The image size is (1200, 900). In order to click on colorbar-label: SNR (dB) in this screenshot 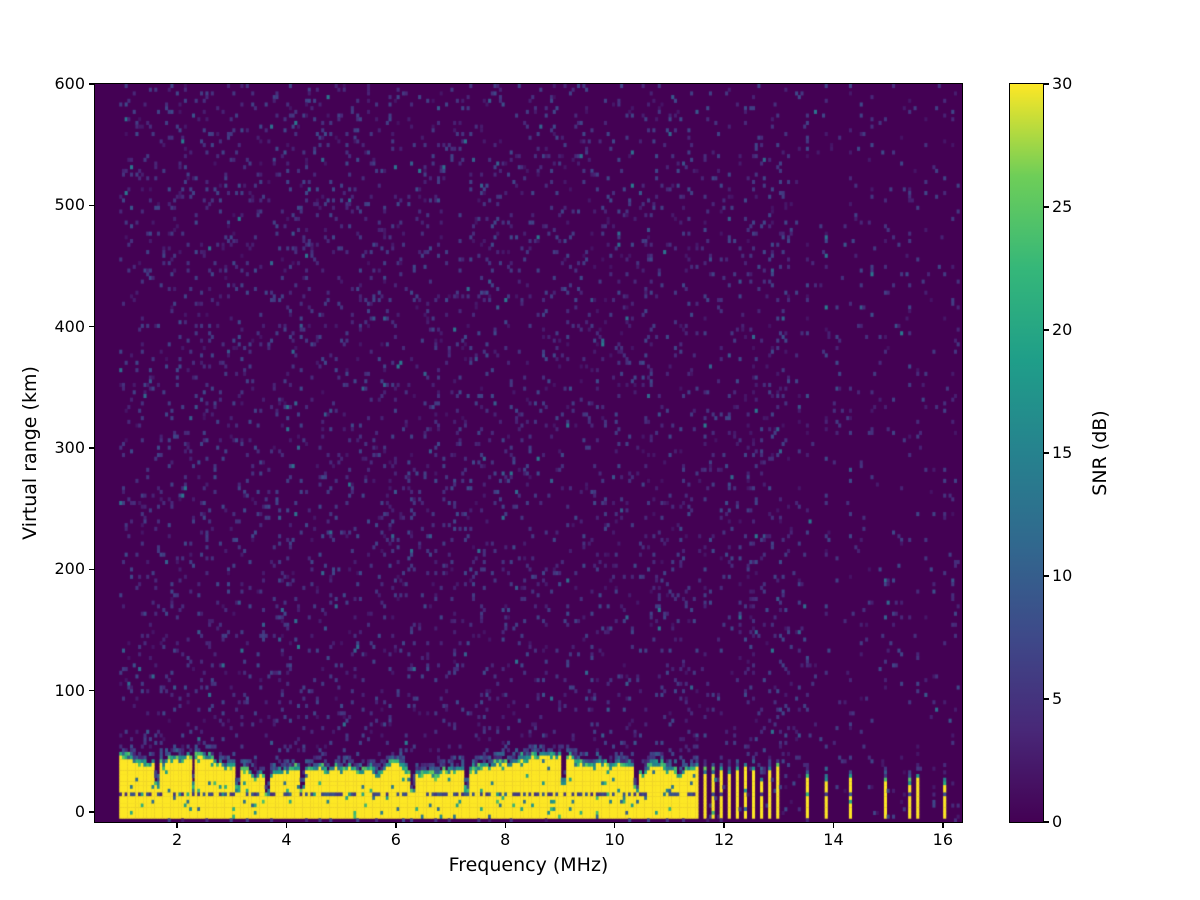, I will do `click(1100, 453)`.